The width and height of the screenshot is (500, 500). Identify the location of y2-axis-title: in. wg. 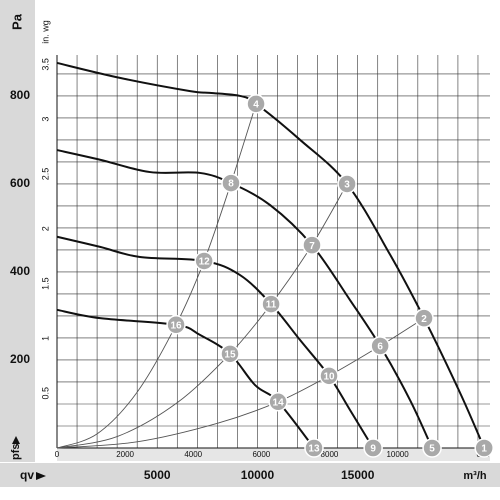
(45, 32).